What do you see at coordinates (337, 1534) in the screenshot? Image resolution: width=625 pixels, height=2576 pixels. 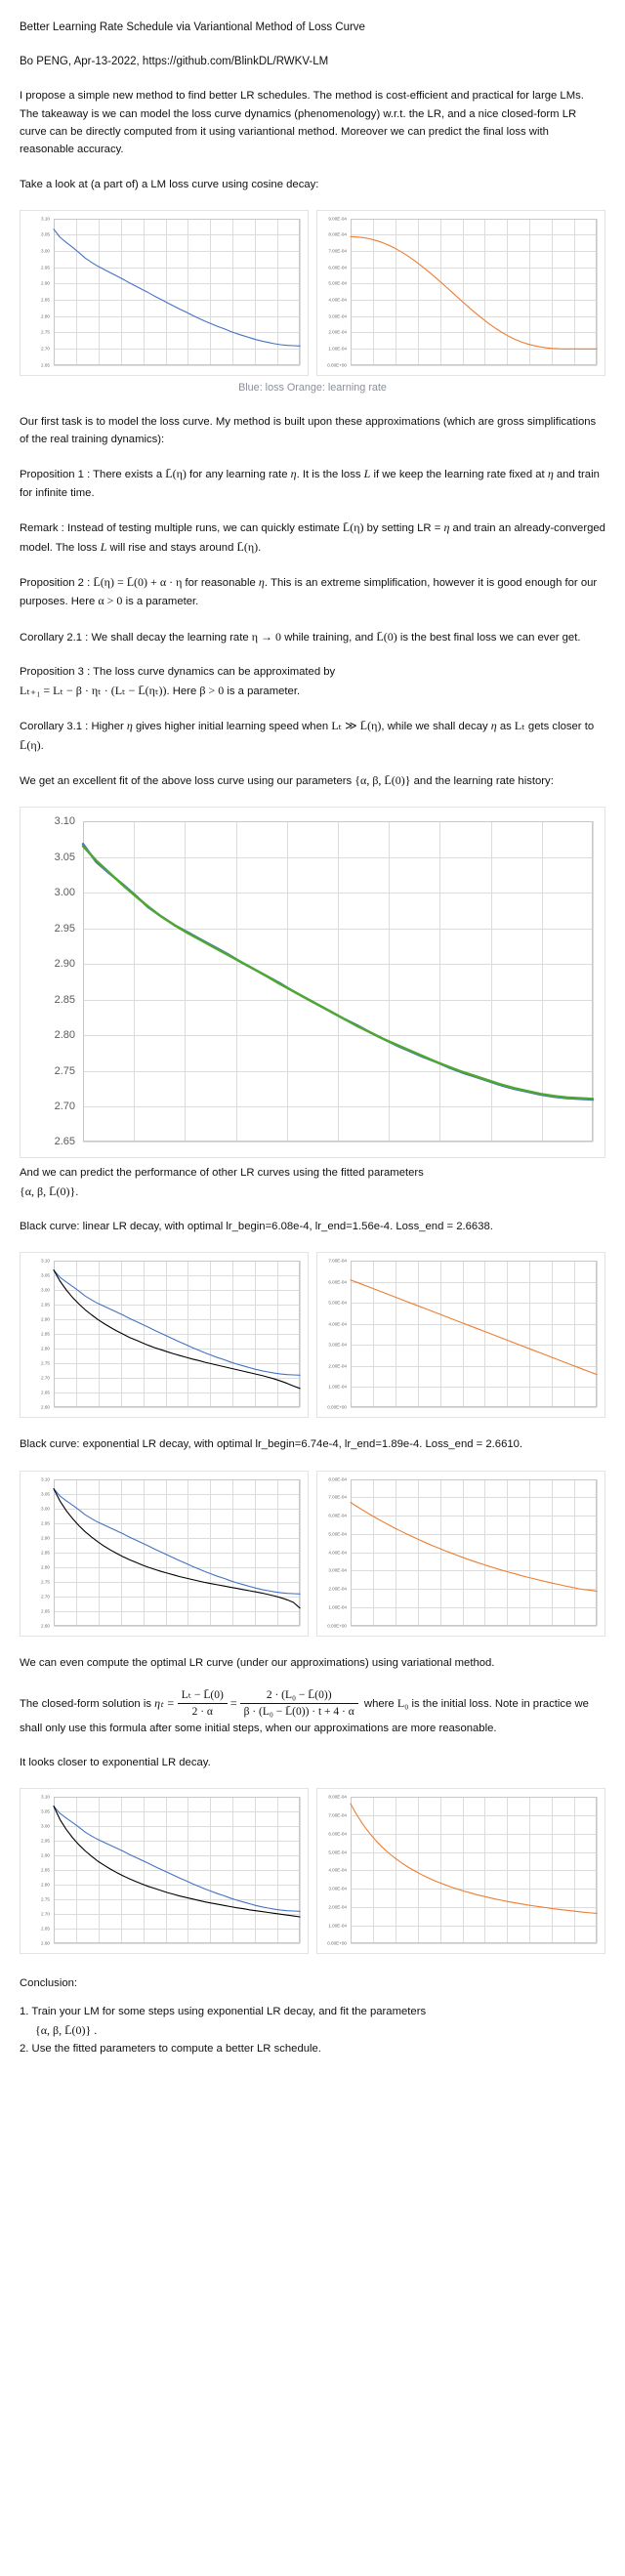 I see `y-tick-label: 5.00E-04` at bounding box center [337, 1534].